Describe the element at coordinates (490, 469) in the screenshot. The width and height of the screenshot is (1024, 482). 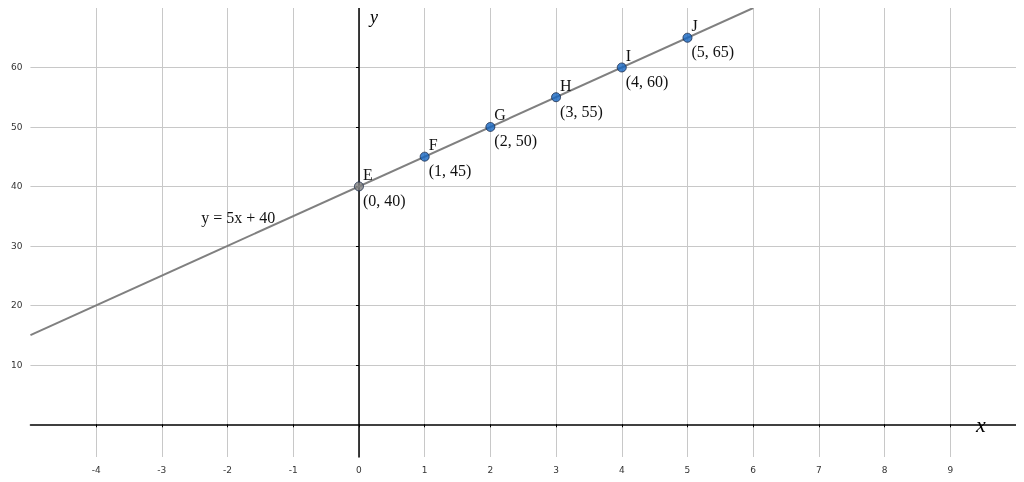
I see `x-tick-label: 2` at that location.